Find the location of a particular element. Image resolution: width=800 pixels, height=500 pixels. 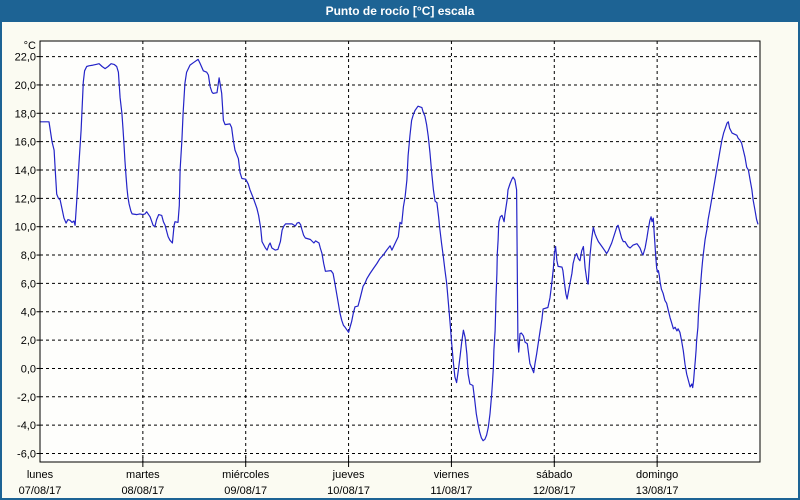

y-tick-label: 2,0 is located at coordinates (28, 341).